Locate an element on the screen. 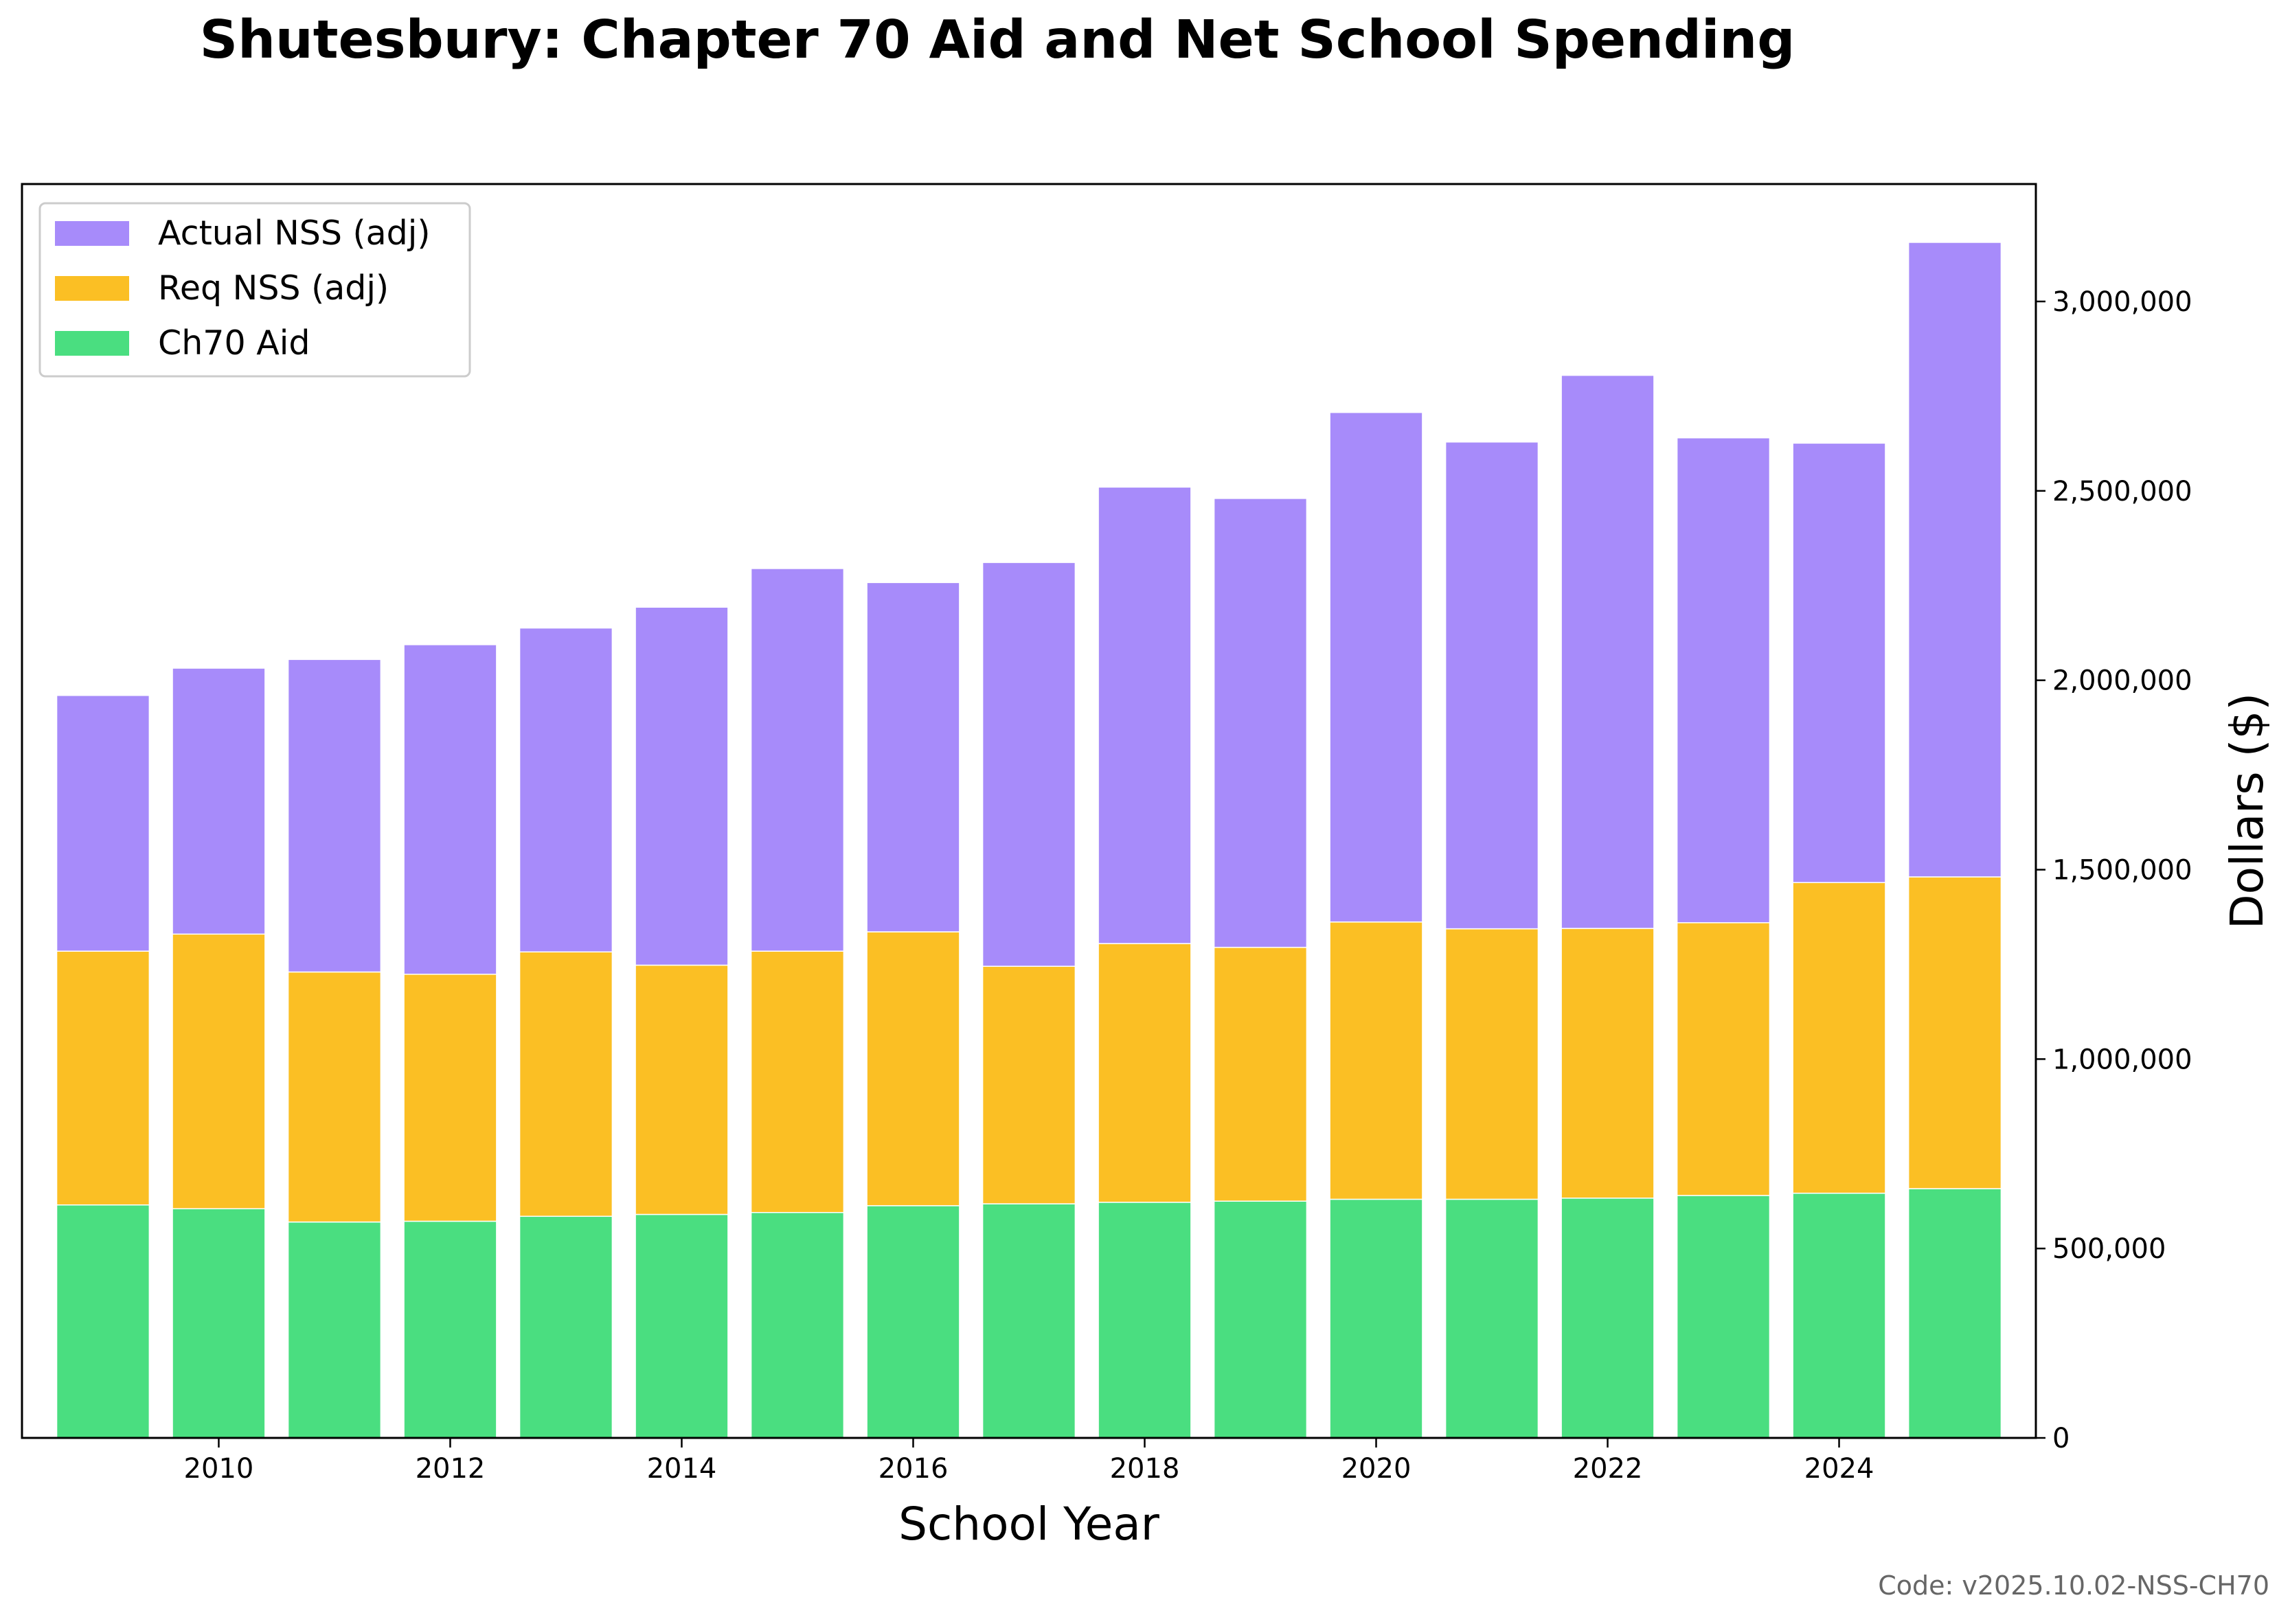 Image resolution: width=2290 pixels, height=1624 pixels. y-tick-label: 2,000,000 is located at coordinates (2122, 681).